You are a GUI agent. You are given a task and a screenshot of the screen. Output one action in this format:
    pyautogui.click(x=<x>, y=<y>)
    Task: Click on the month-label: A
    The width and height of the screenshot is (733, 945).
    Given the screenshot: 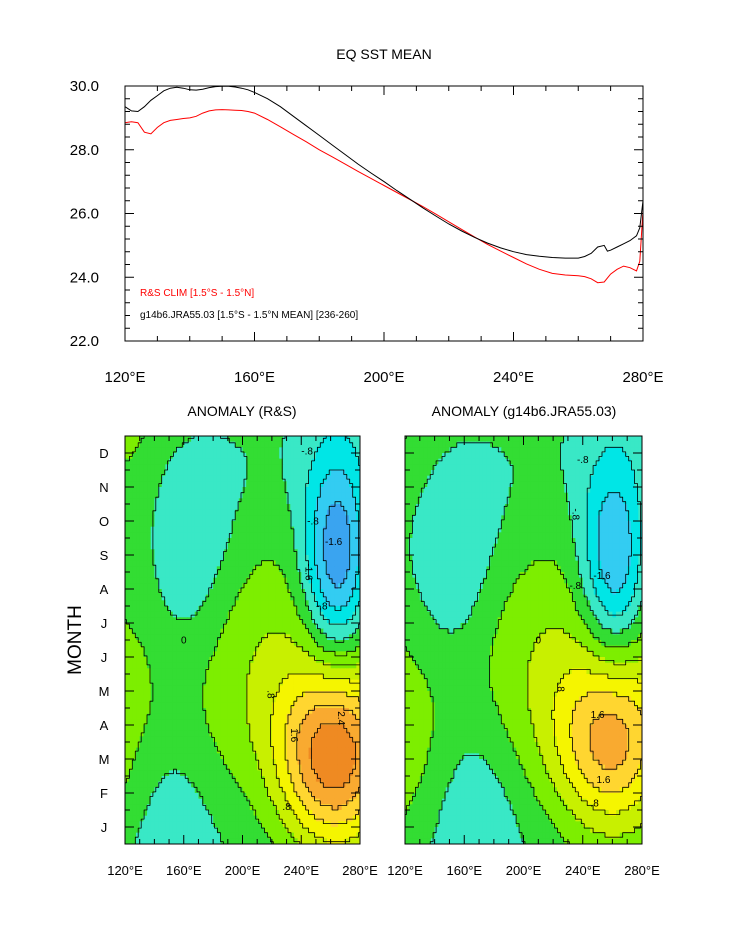 What is the action you would take?
    pyautogui.click(x=104, y=589)
    